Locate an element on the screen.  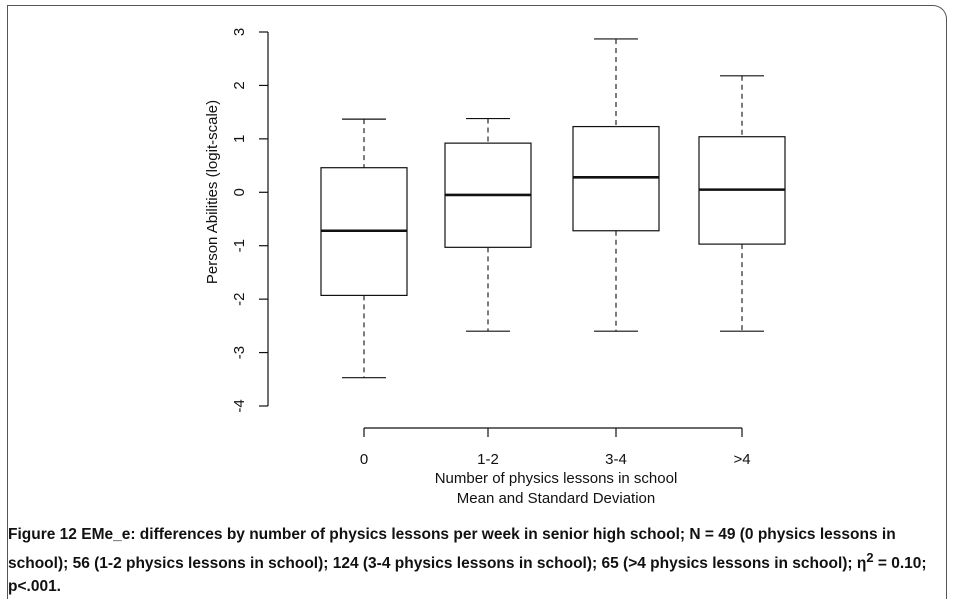
caption-text-2: = 0.10; p<.001. is located at coordinates (467, 575).